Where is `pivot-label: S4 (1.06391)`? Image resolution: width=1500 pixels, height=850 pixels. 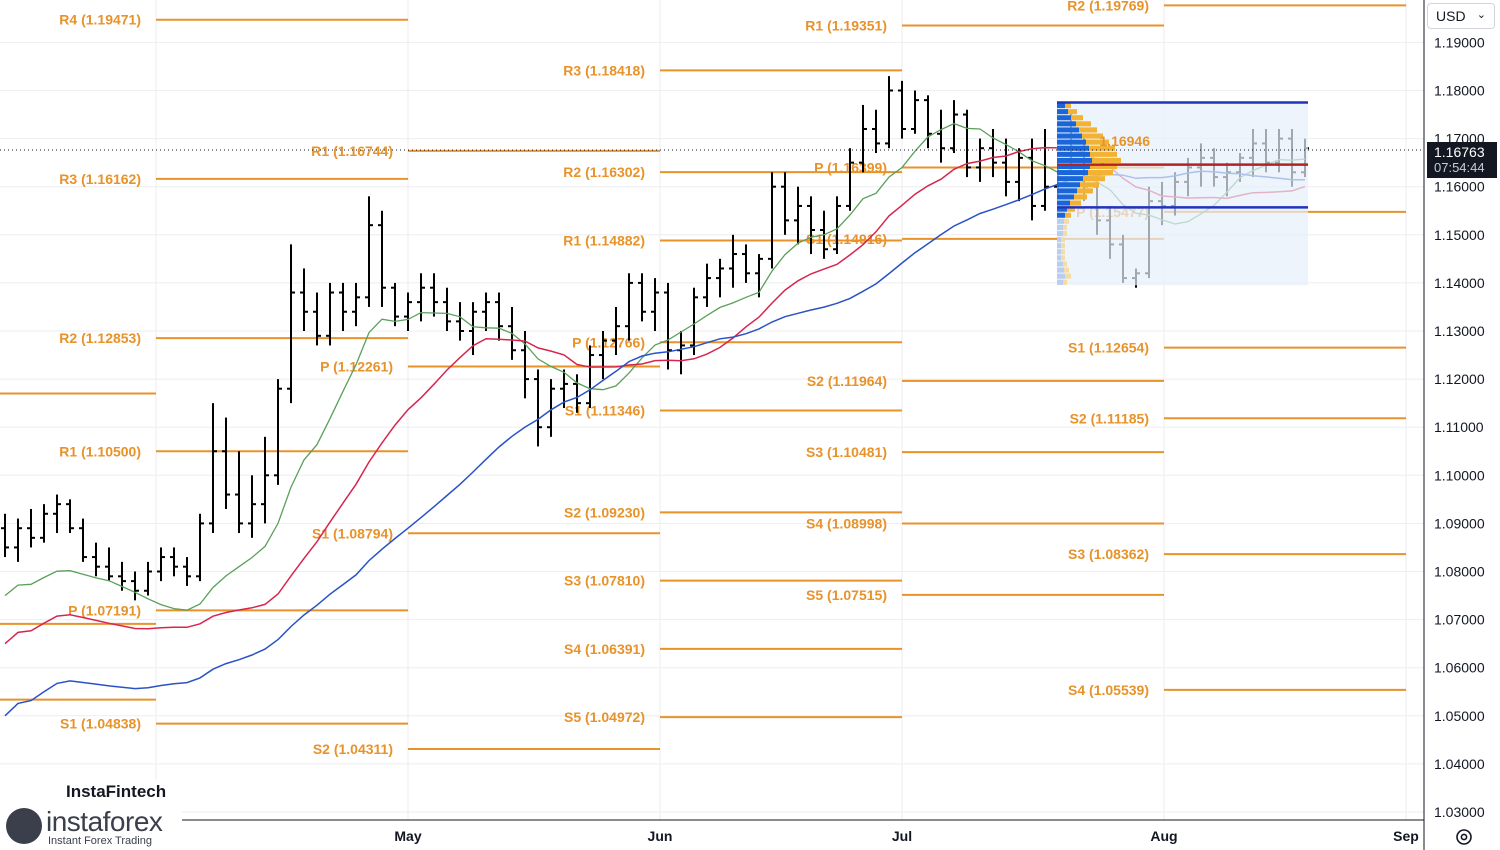
pivot-label: S4 (1.06391) is located at coordinates (604, 649).